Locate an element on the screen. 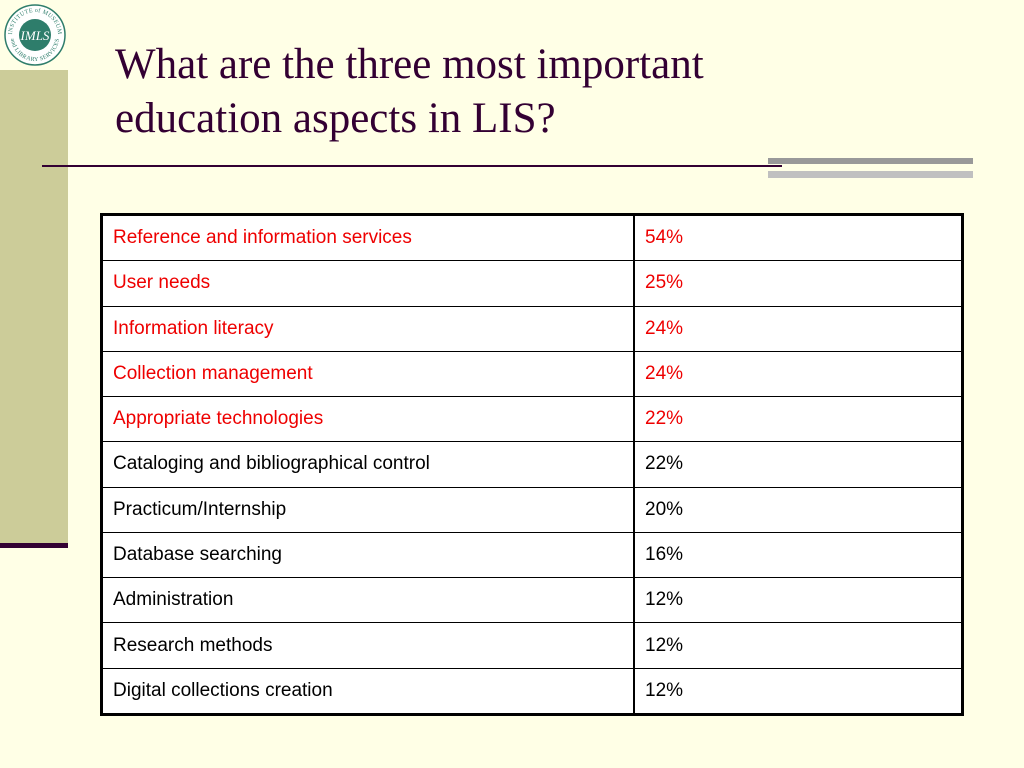 The height and width of the screenshot is (768, 1024). aspect-label: Practicum/Internship is located at coordinates (368, 509).